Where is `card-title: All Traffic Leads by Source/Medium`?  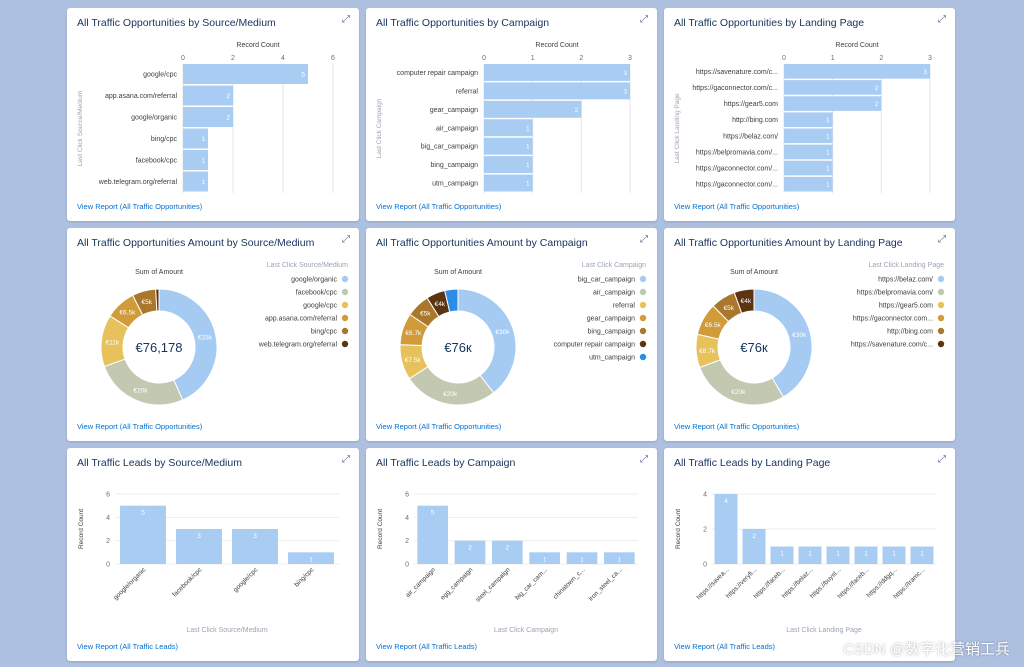
card-title: All Traffic Leads by Source/Medium is located at coordinates (159, 463).